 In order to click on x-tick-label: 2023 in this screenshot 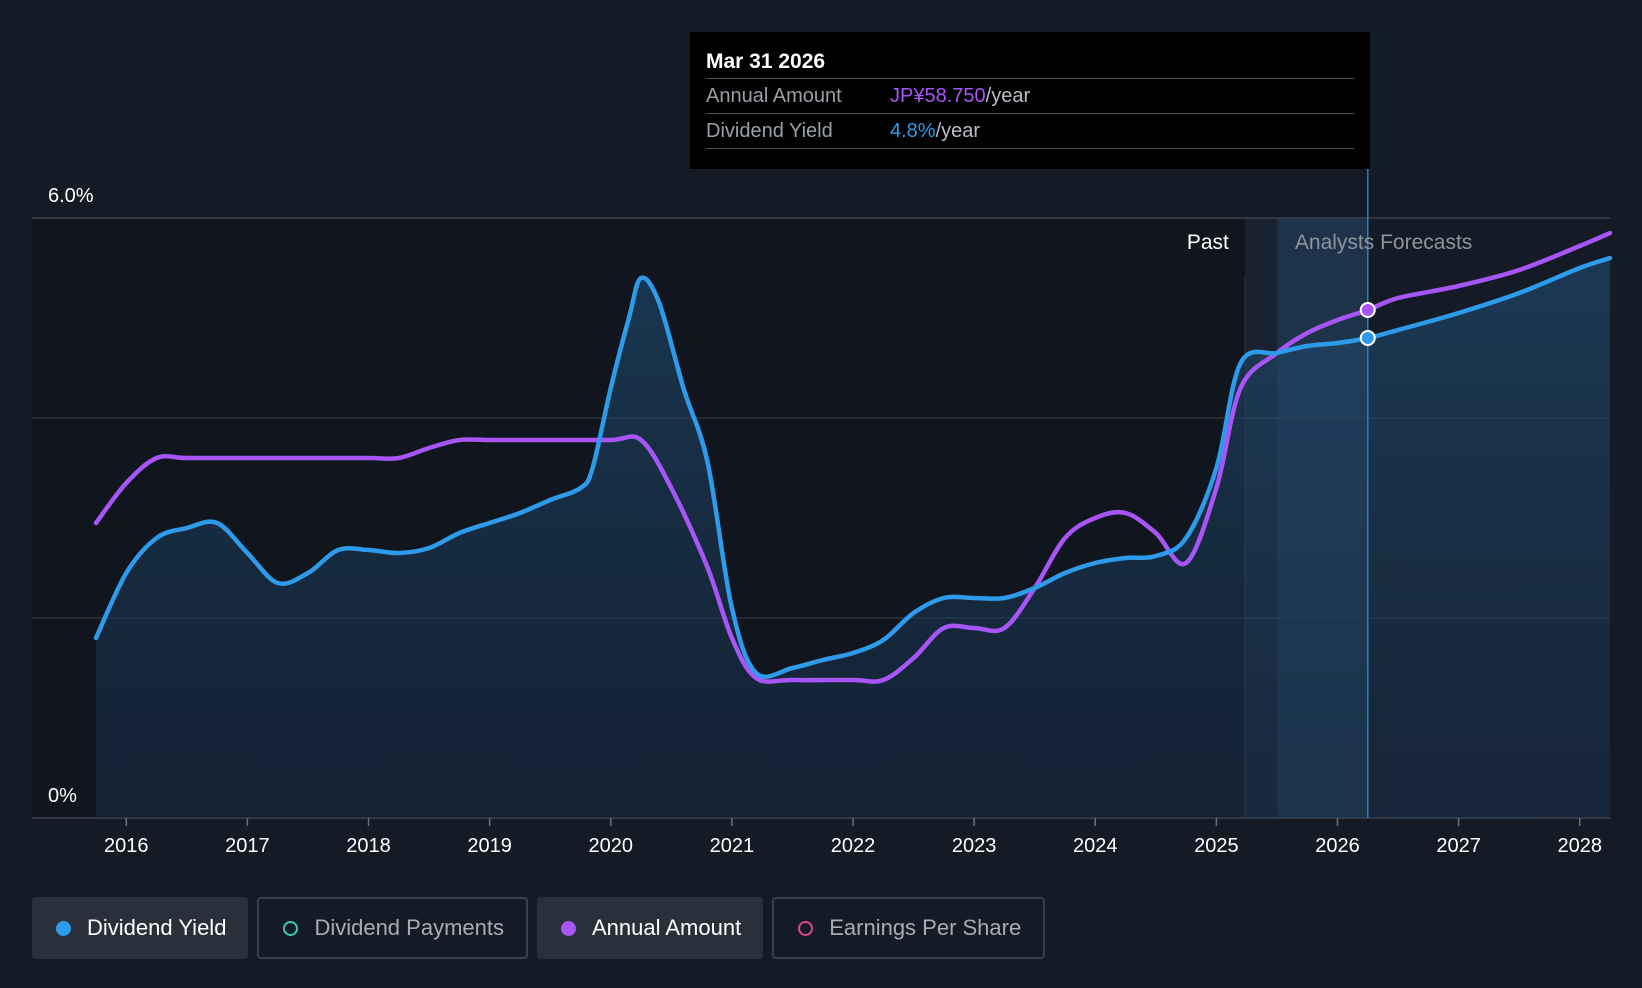, I will do `click(974, 846)`.